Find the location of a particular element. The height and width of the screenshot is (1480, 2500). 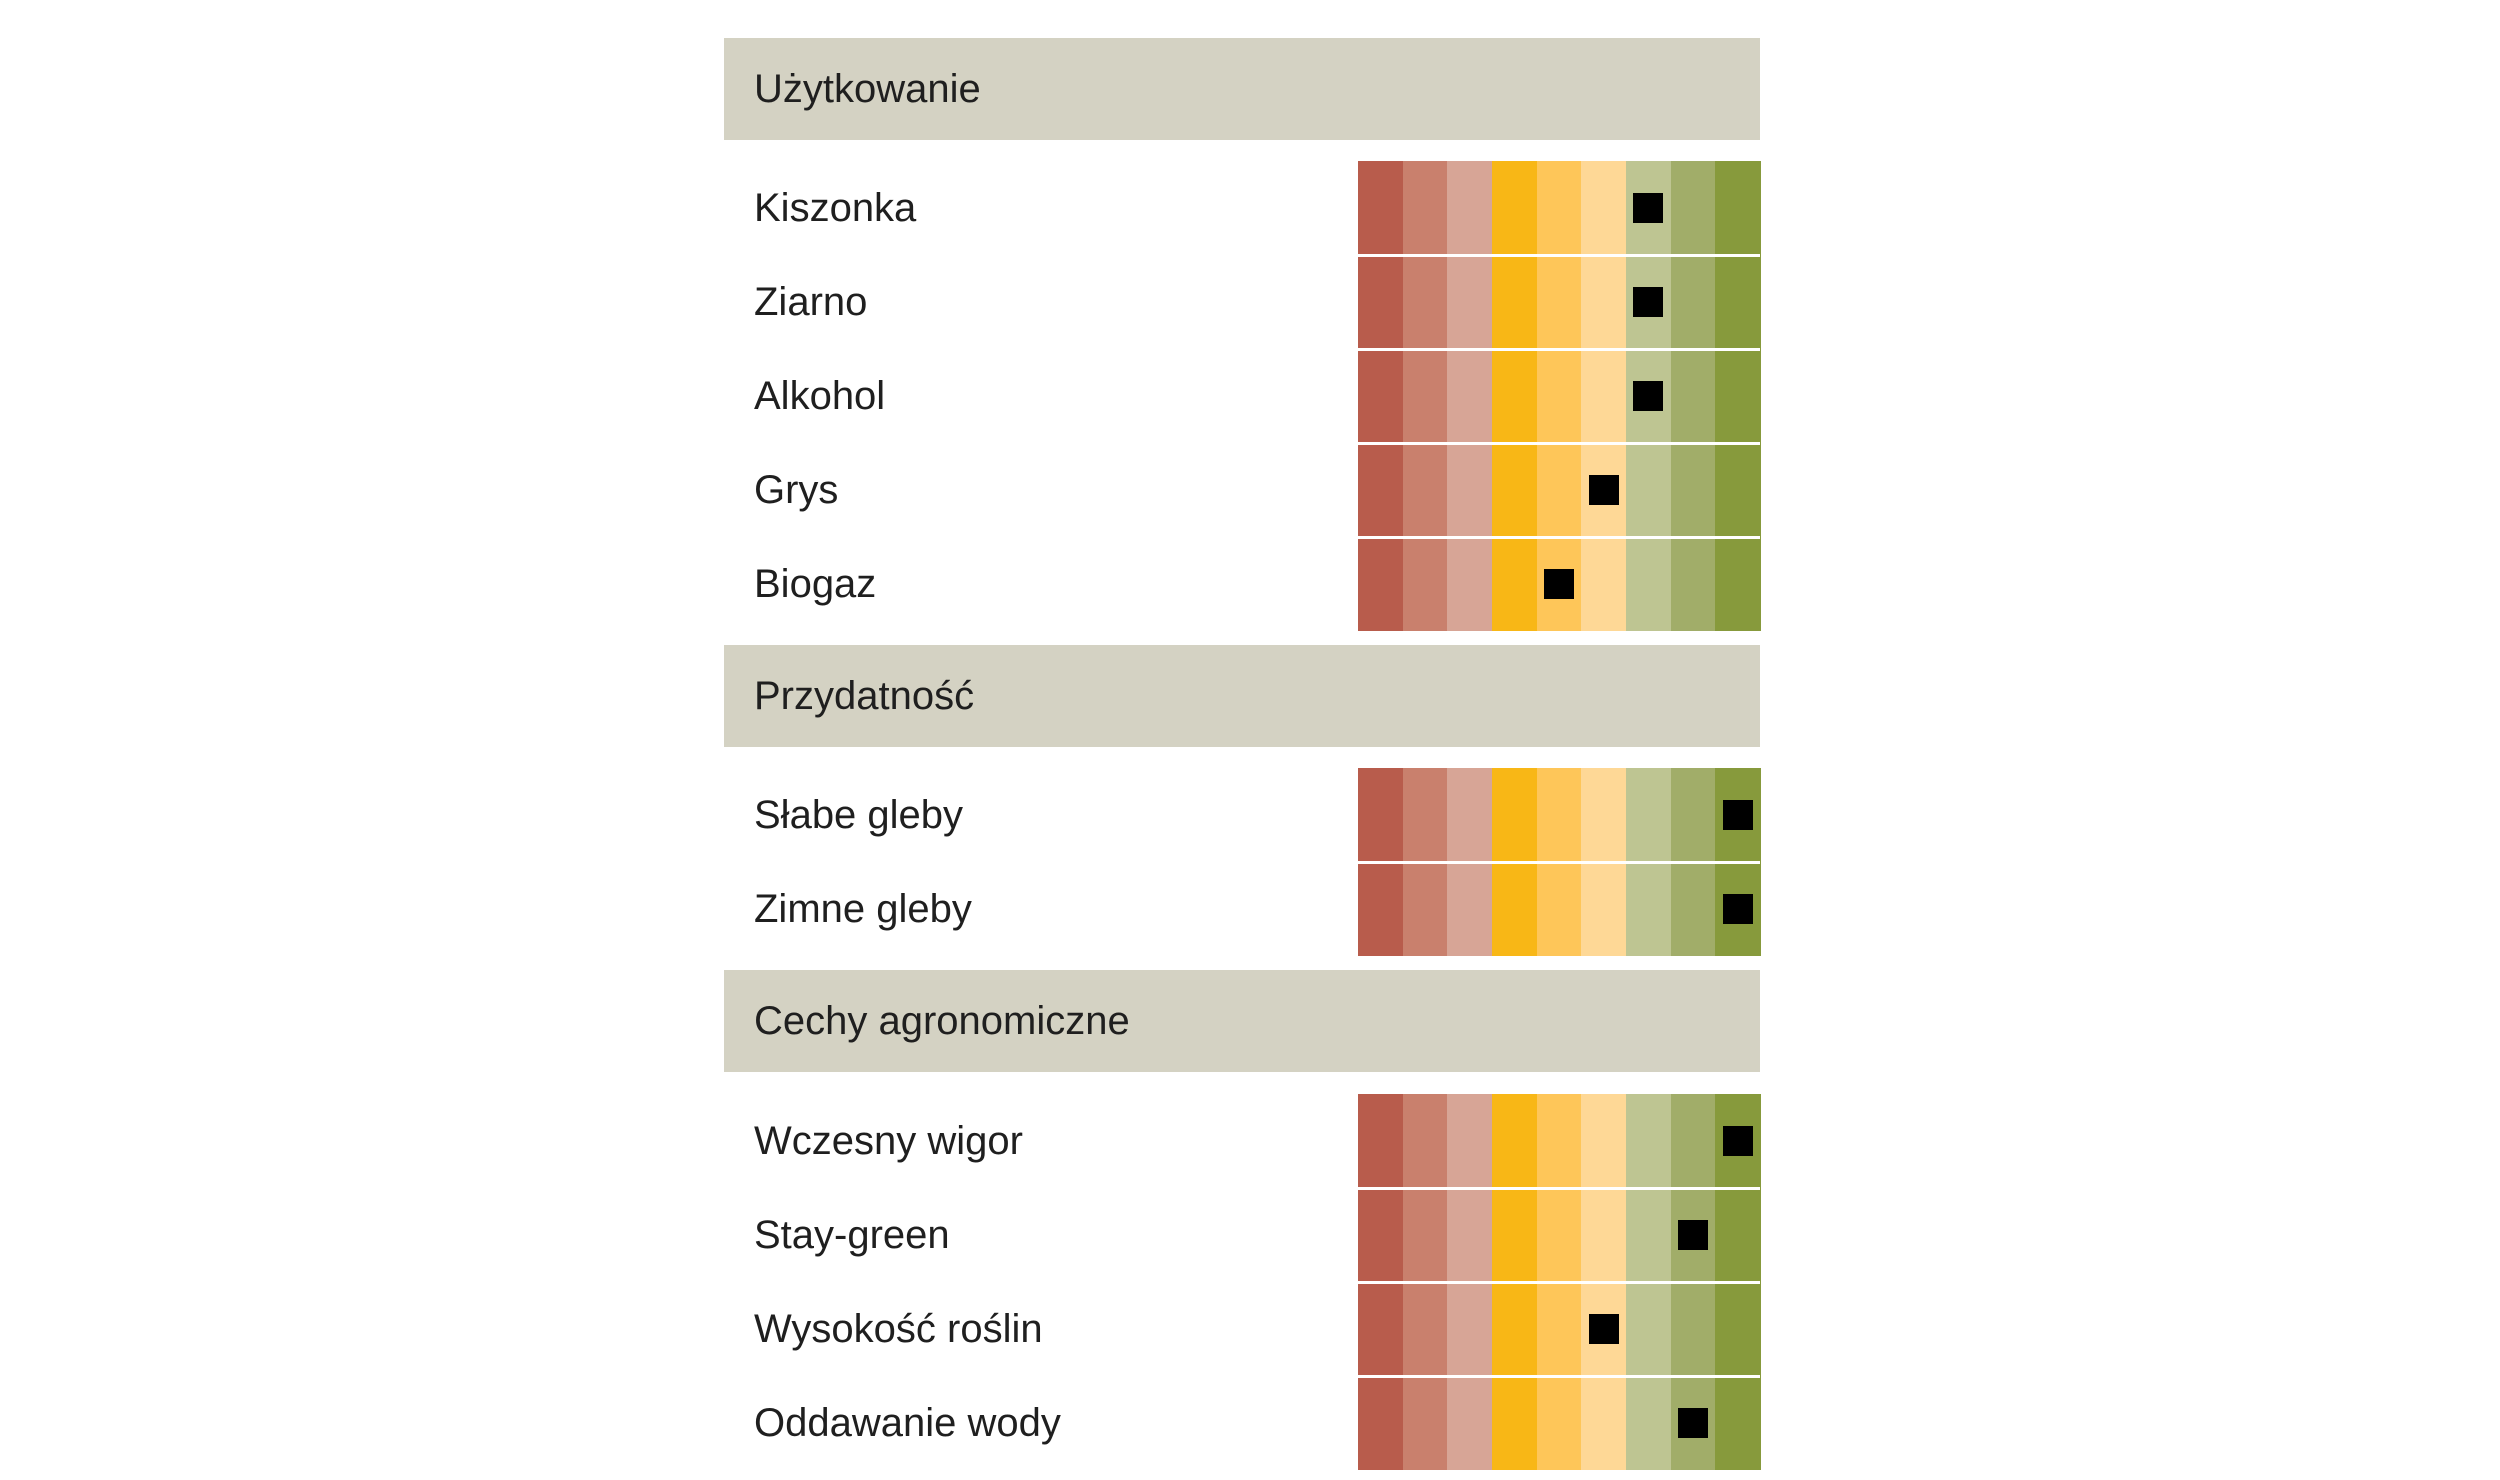

row-label: Wczesny wigor is located at coordinates (888, 1141).